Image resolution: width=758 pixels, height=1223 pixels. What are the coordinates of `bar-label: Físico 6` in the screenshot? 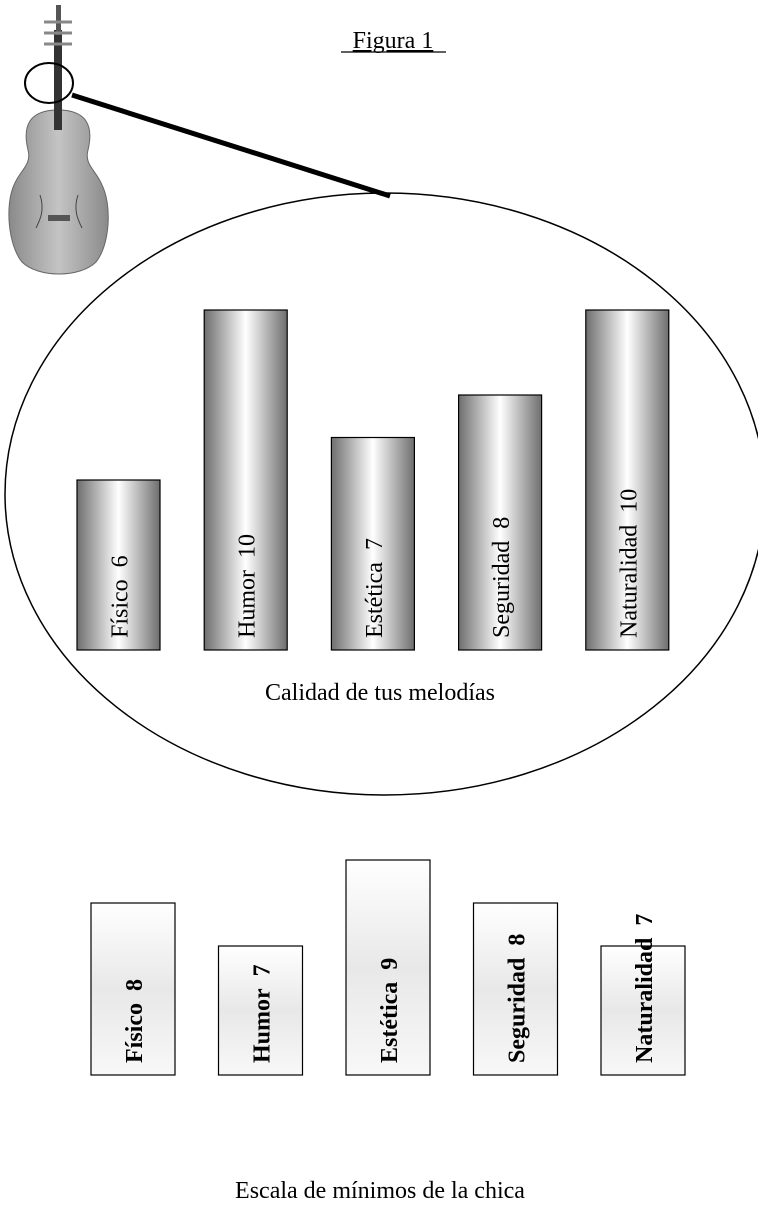 It's located at (121, 596).